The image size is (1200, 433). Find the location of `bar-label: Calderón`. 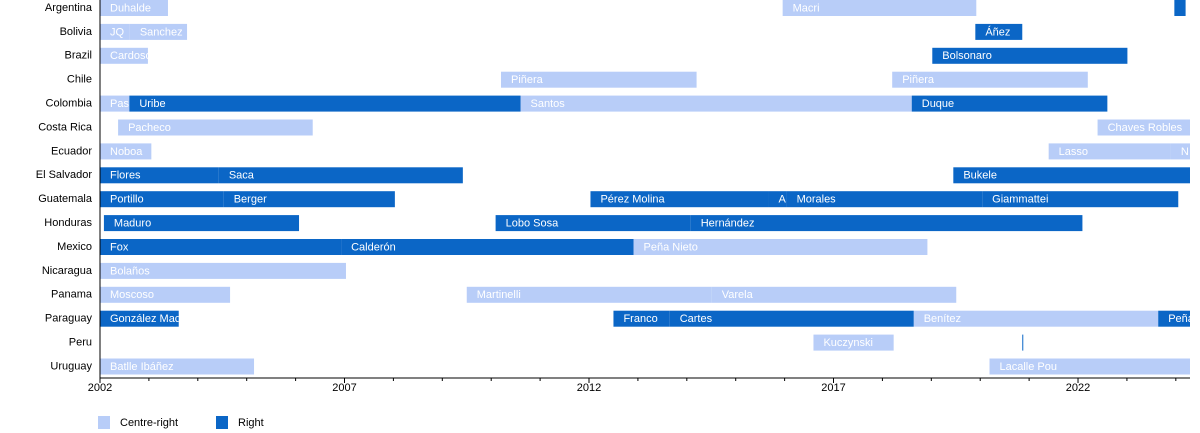

bar-label: Calderón is located at coordinates (373, 247).